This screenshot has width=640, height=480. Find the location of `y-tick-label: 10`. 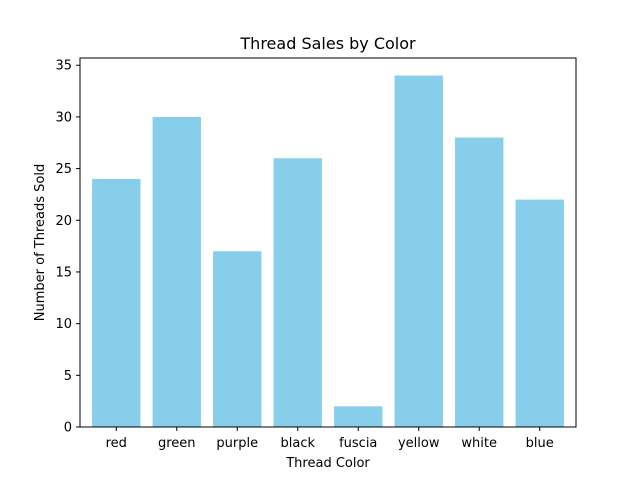

y-tick-label: 10 is located at coordinates (63, 324).